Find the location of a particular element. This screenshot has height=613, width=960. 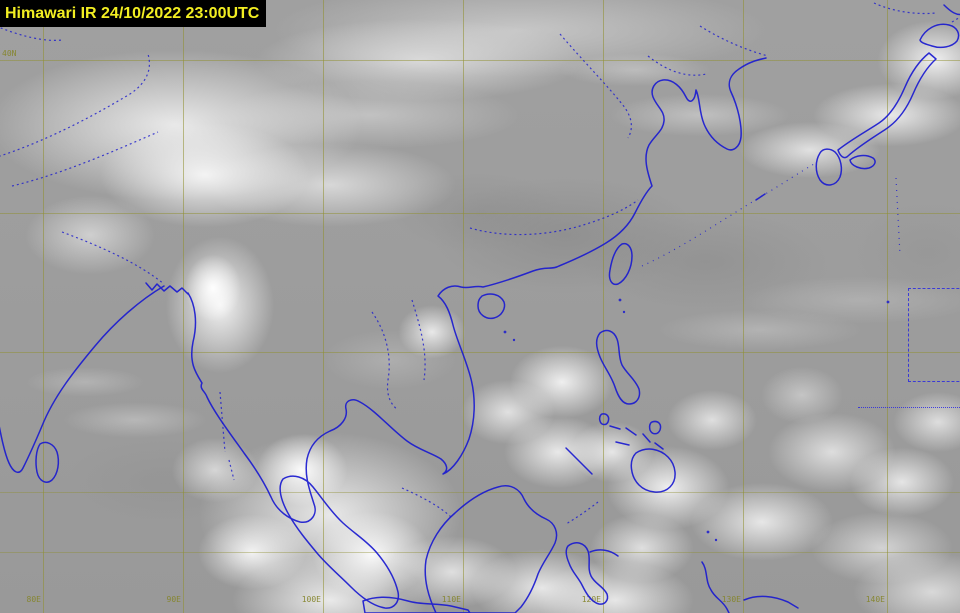

gridline-130e is located at coordinates (743, 306).